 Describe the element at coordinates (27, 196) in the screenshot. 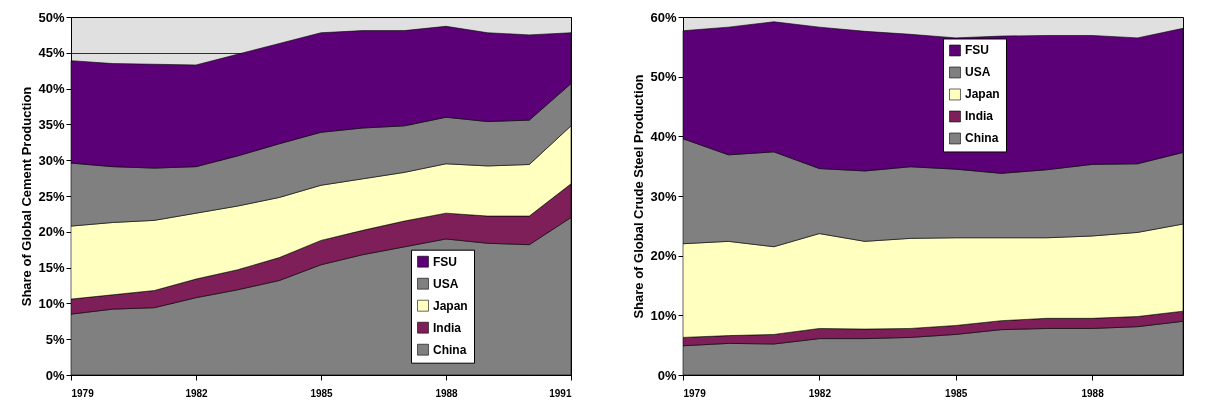

I see `y-axis-title: Share of Global Cement Production` at that location.